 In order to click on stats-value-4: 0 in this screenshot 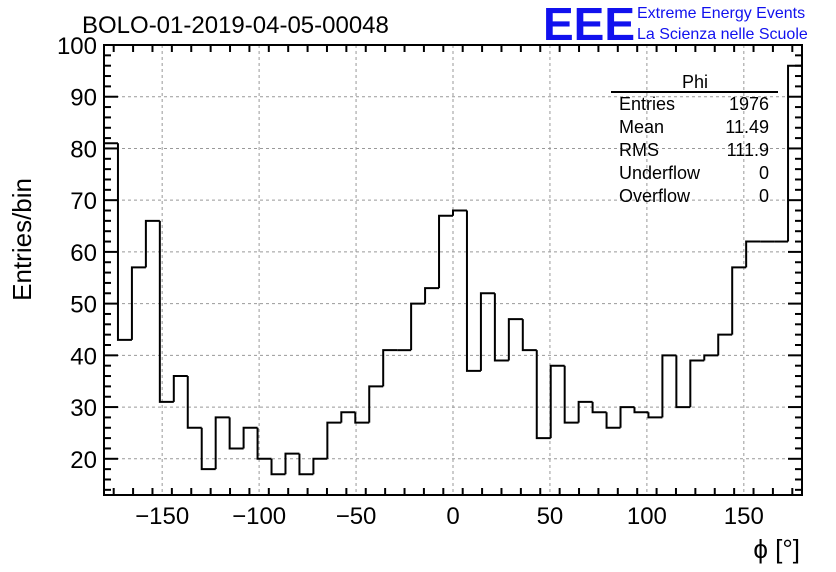, I will do `click(764, 196)`.